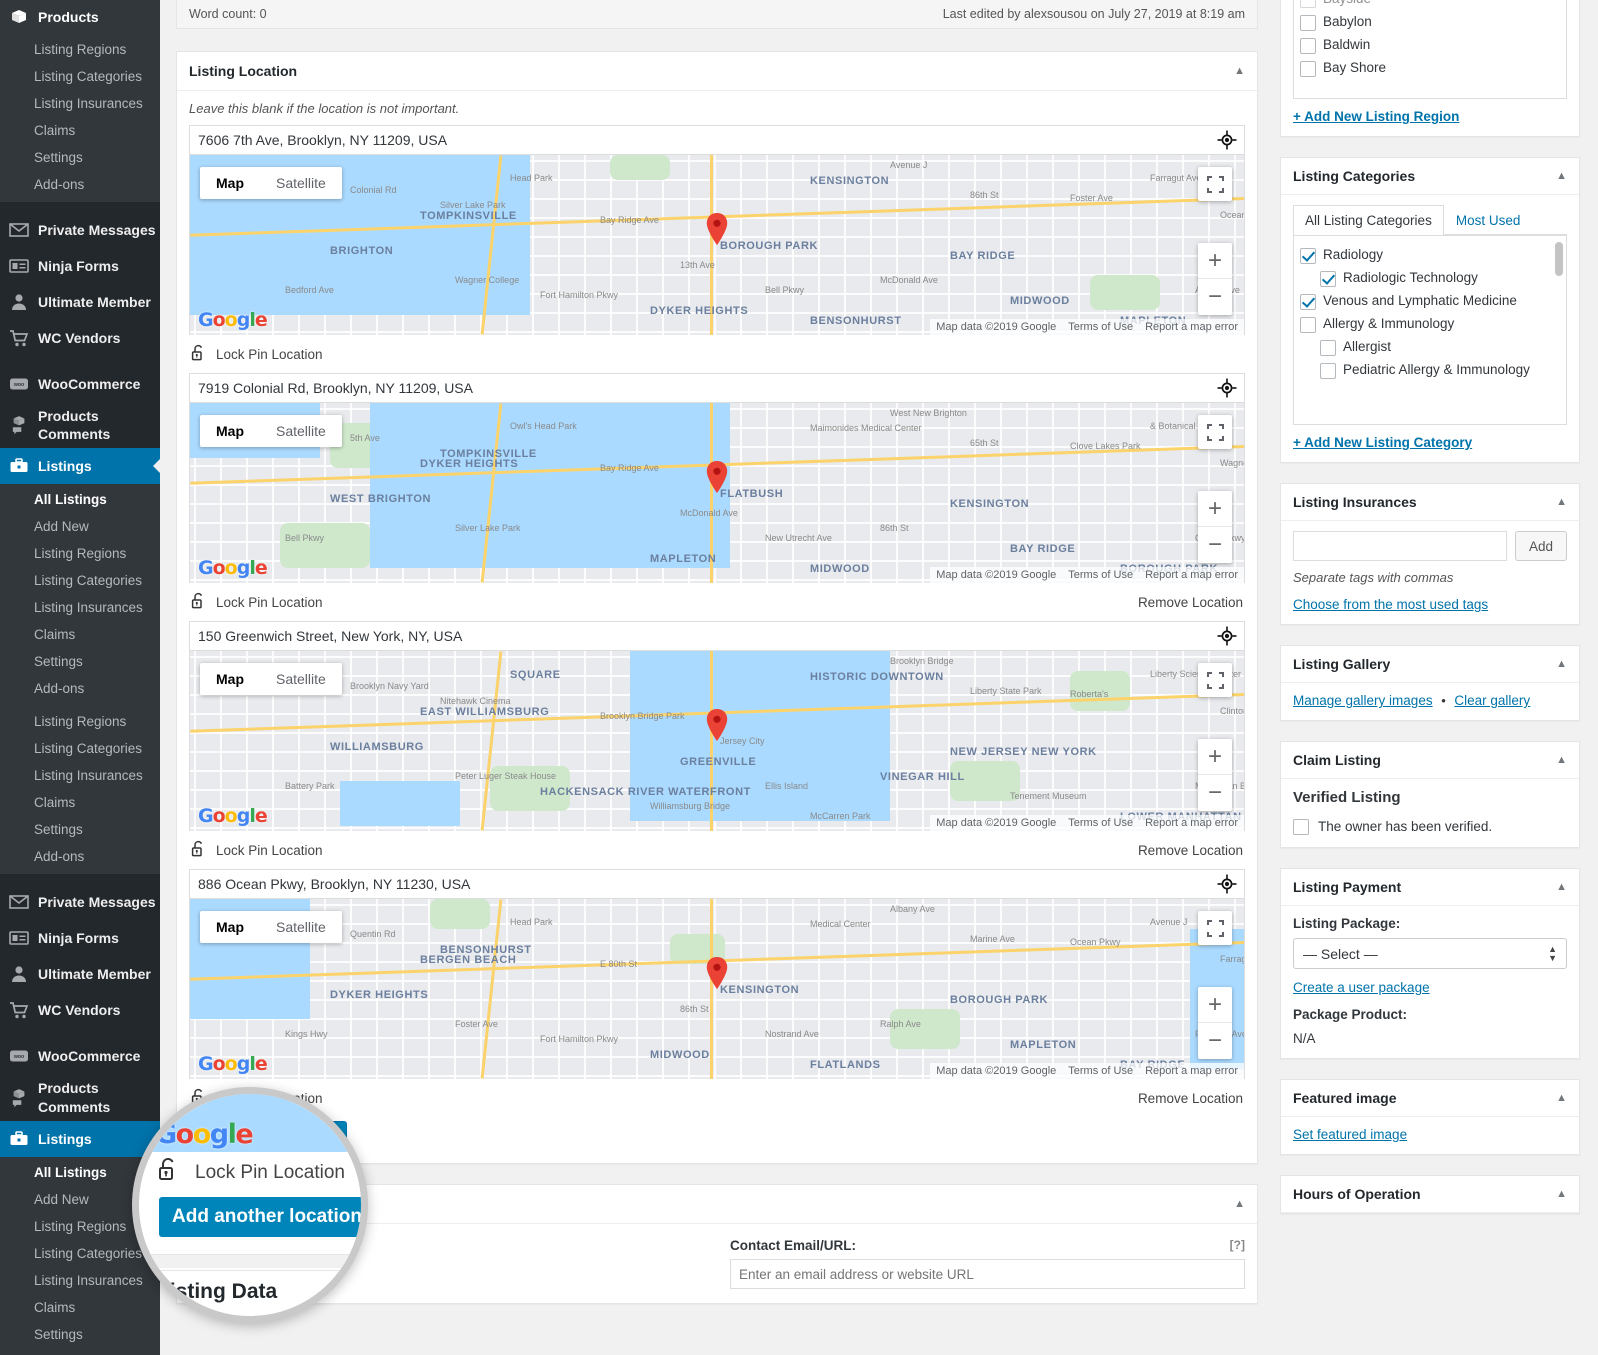 Image resolution: width=1598 pixels, height=1355 pixels. What do you see at coordinates (1368, 220) in the screenshot?
I see `tab-all-listing-categories: All Listing Categories` at bounding box center [1368, 220].